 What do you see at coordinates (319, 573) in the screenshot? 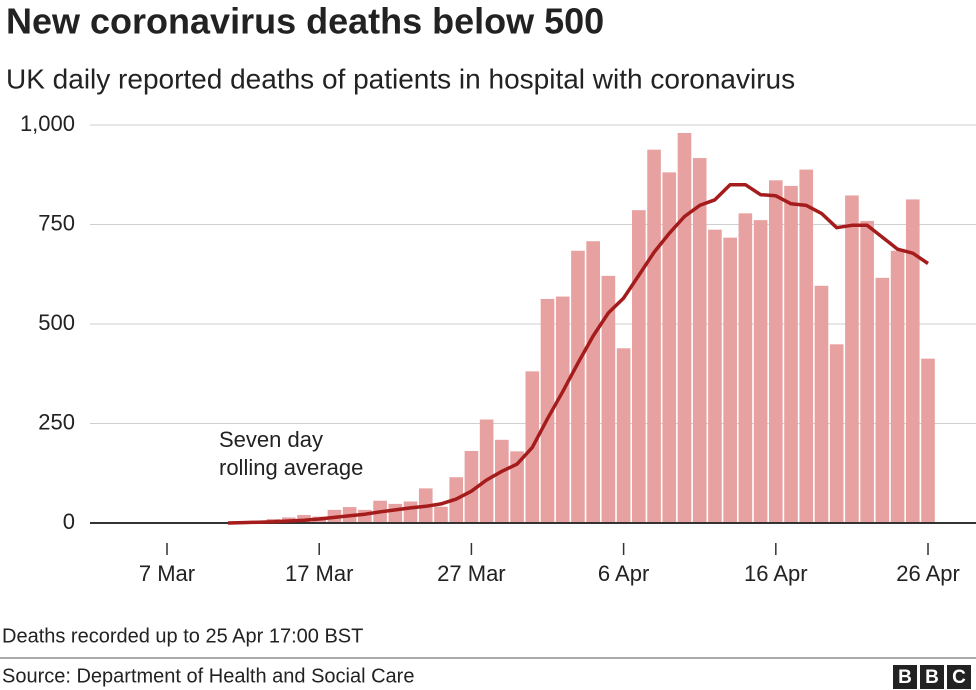
I see `x-tick-label: 17 Mar` at bounding box center [319, 573].